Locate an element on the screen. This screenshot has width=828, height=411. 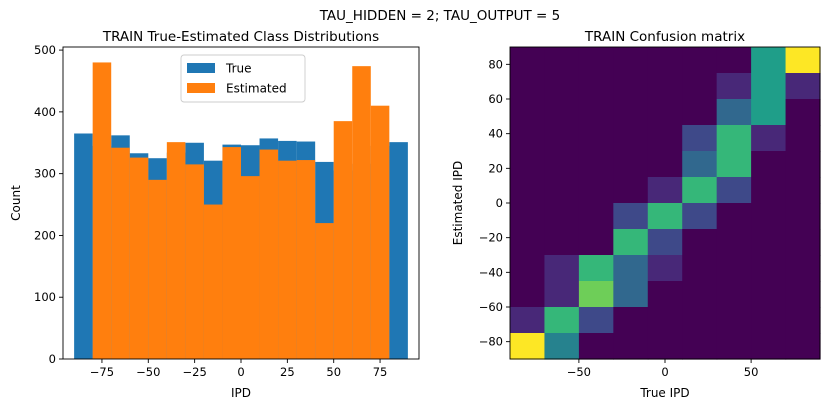
y-tick-label: 20 is located at coordinates (495, 168).